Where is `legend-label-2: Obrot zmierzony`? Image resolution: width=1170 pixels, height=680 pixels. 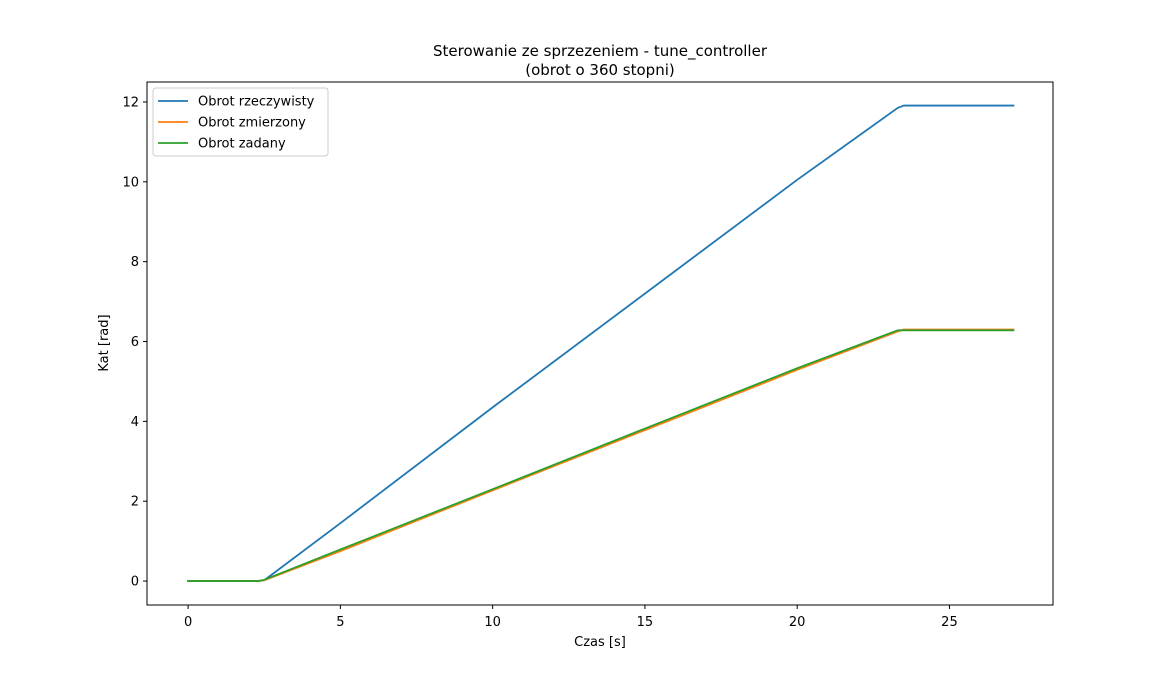 legend-label-2: Obrot zmierzony is located at coordinates (252, 123).